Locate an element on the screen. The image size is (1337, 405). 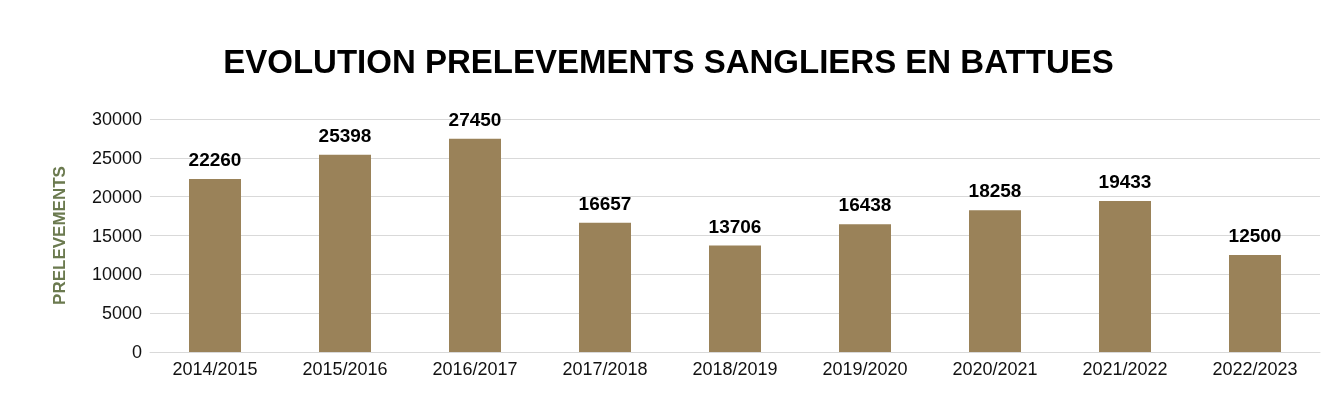
data-label: 22260 is located at coordinates (215, 160).